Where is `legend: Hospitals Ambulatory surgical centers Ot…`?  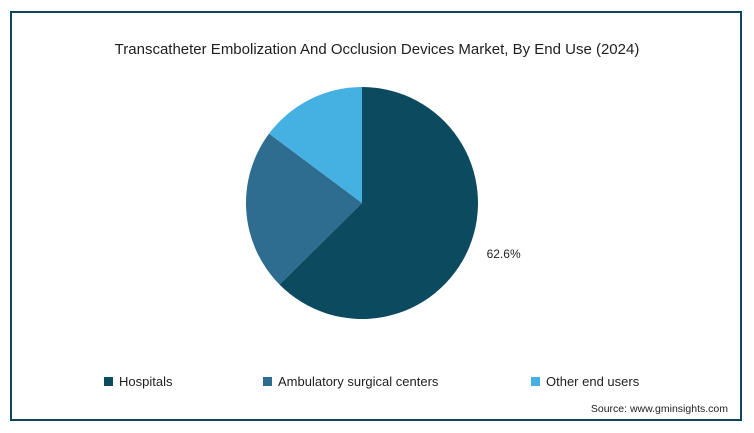
legend: Hospitals Ambulatory surgical centers Ot… is located at coordinates (377, 383).